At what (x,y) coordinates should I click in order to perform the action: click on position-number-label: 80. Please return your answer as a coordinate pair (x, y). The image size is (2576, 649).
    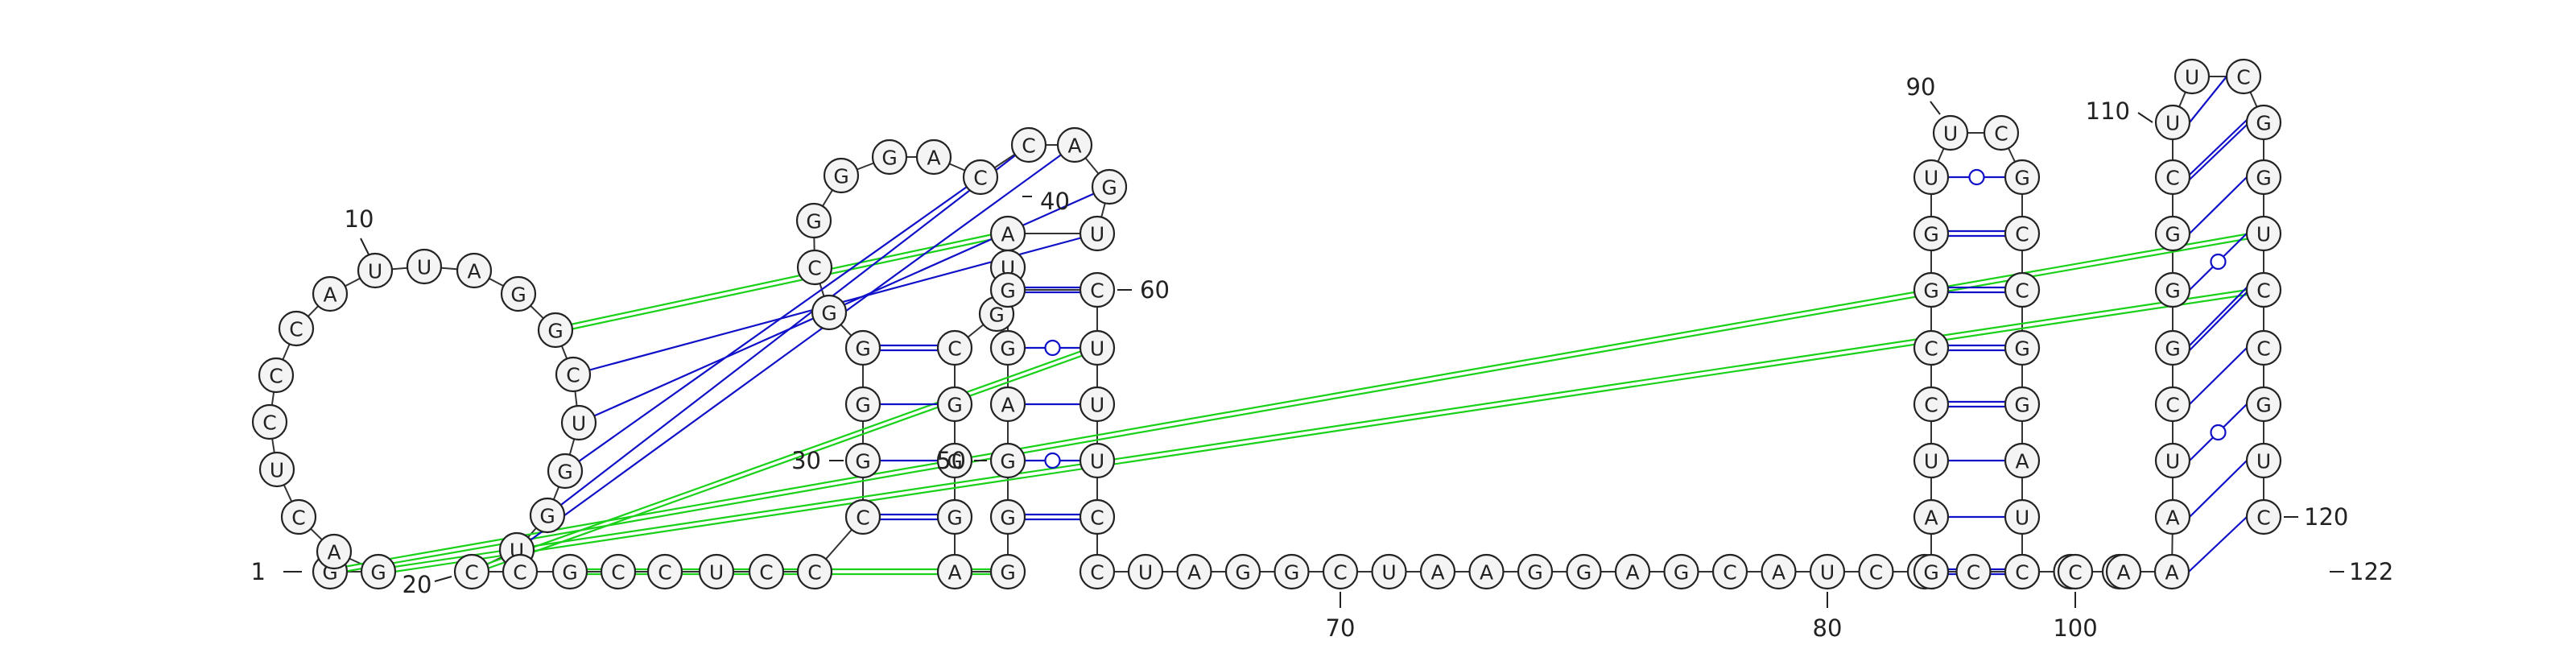
    Looking at the image, I should click on (1828, 628).